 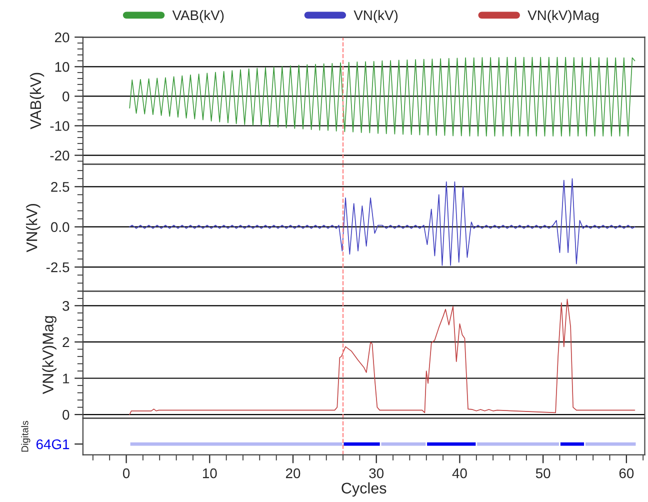 I want to click on y-axis-title: VN(kV), so click(x=33, y=228).